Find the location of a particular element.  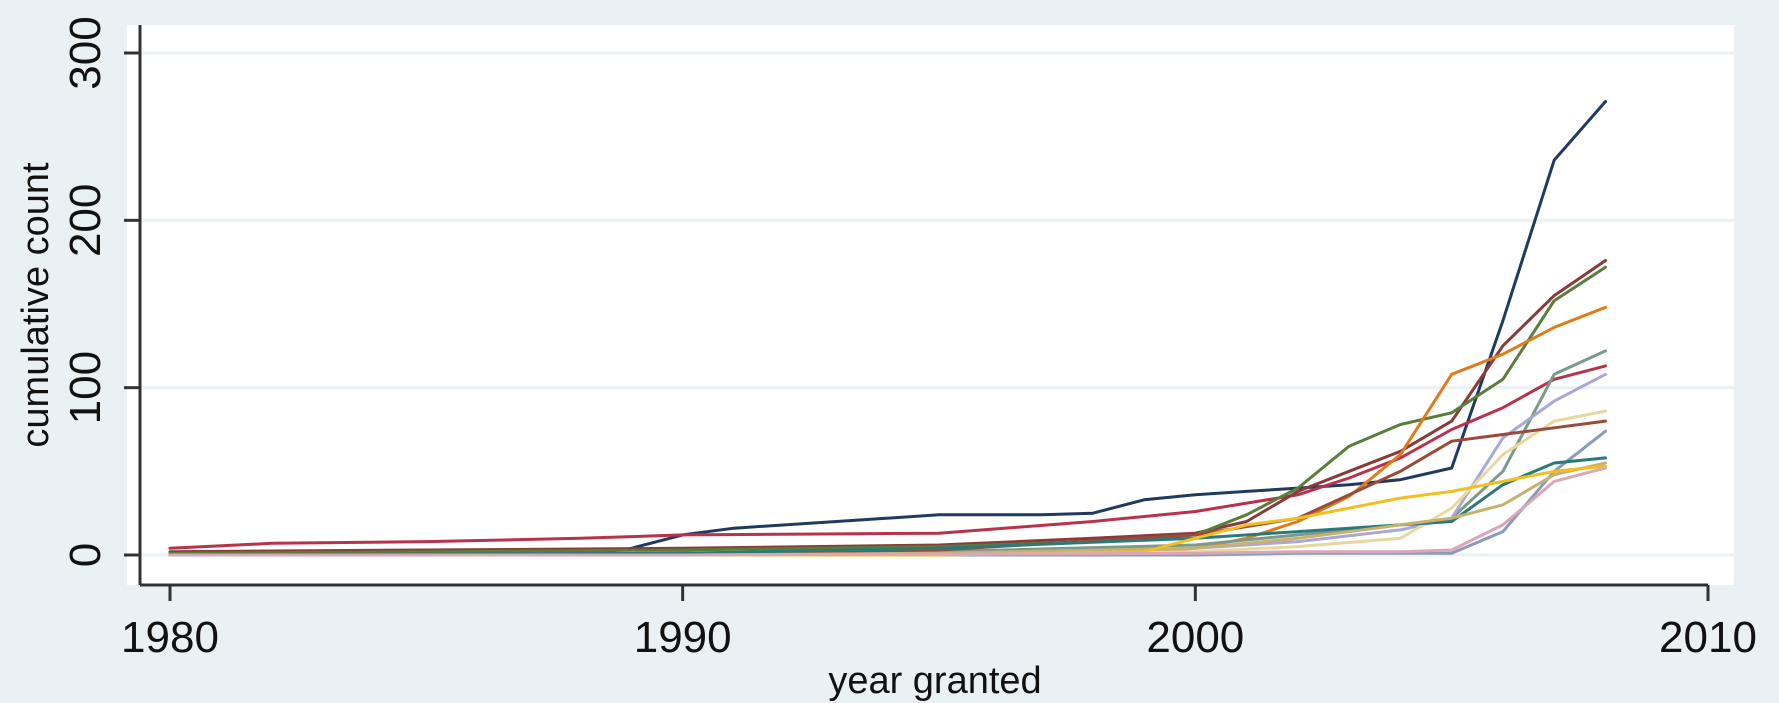

y-axis-title: cumulative count is located at coordinates (36, 305).